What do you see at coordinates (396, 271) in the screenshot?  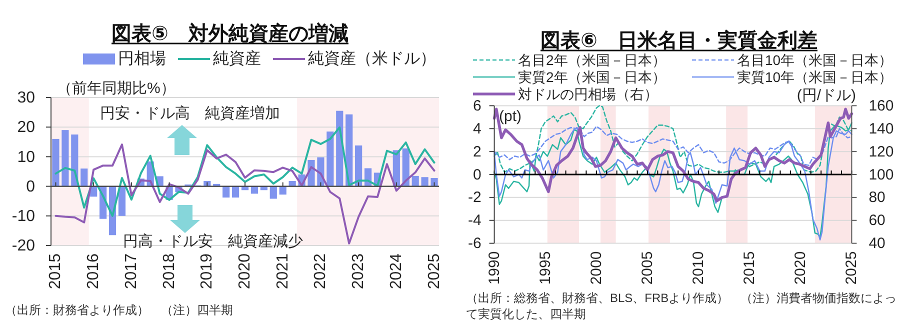 I see `x-tick-label: 2024` at bounding box center [396, 271].